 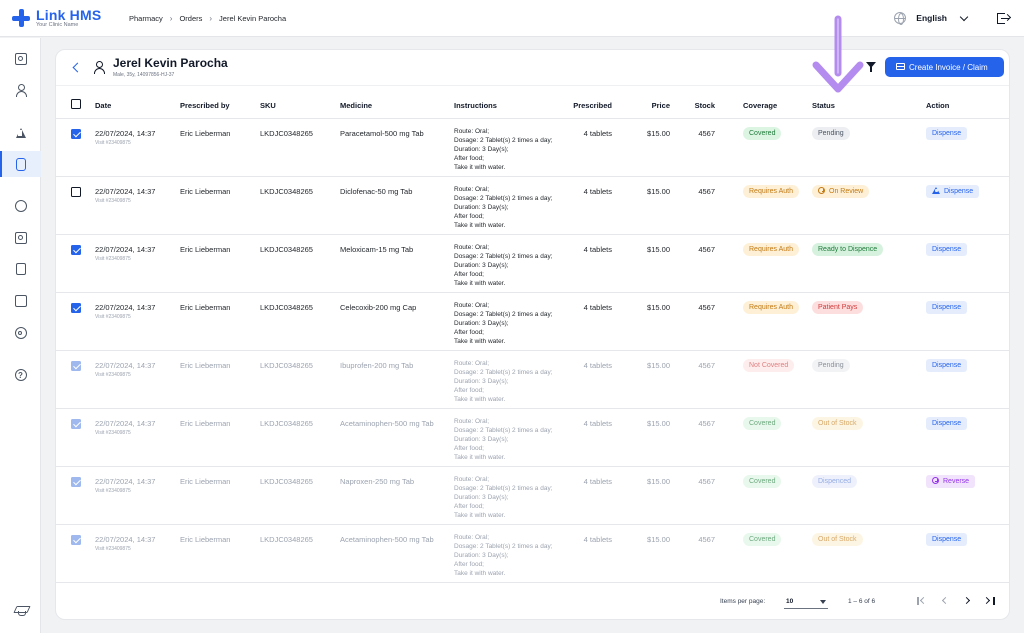 I want to click on status-label: On Review, so click(x=846, y=191).